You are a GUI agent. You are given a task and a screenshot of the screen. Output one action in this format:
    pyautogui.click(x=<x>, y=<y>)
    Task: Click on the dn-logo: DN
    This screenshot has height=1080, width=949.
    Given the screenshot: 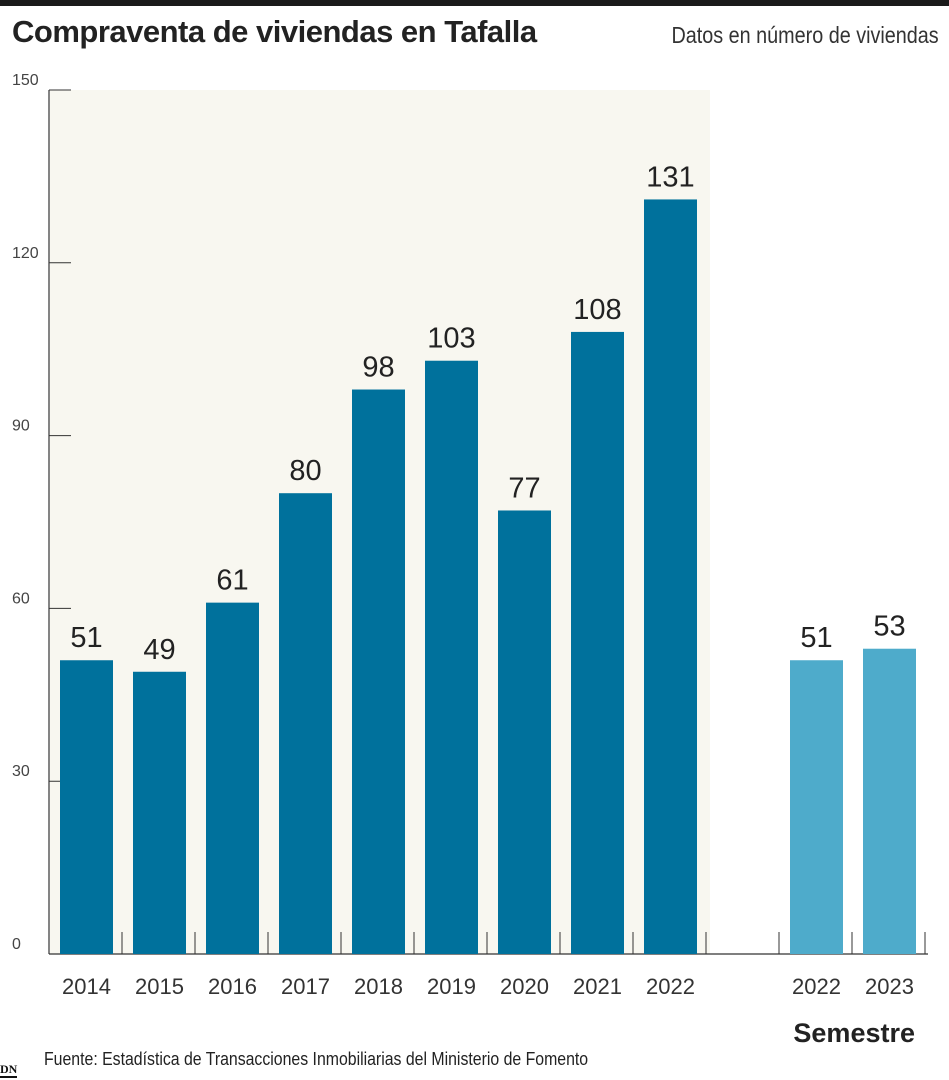 What is the action you would take?
    pyautogui.click(x=9, y=1070)
    